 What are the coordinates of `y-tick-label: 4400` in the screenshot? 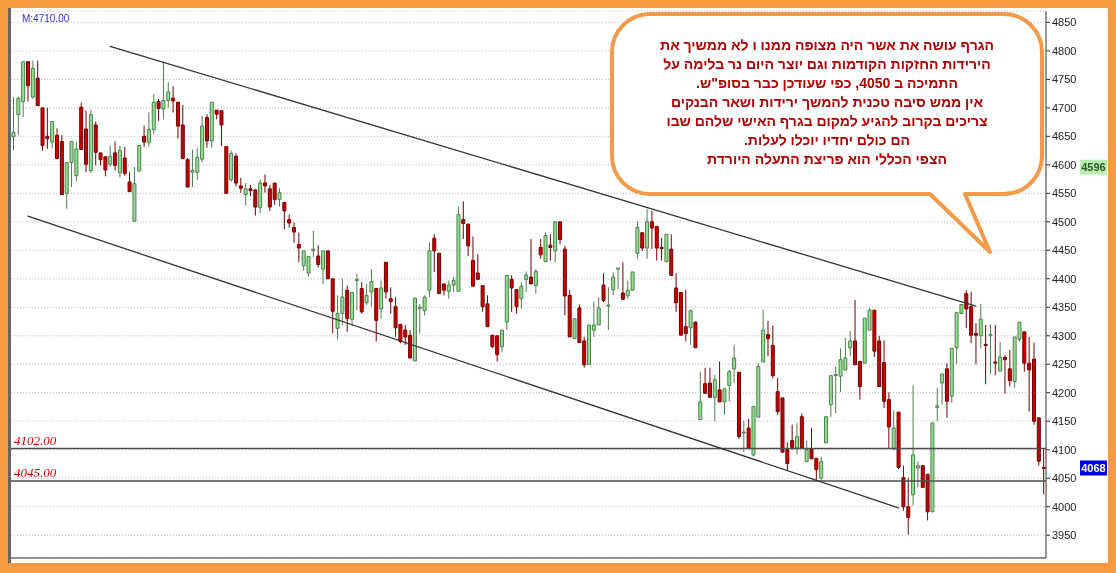 It's located at (1064, 278).